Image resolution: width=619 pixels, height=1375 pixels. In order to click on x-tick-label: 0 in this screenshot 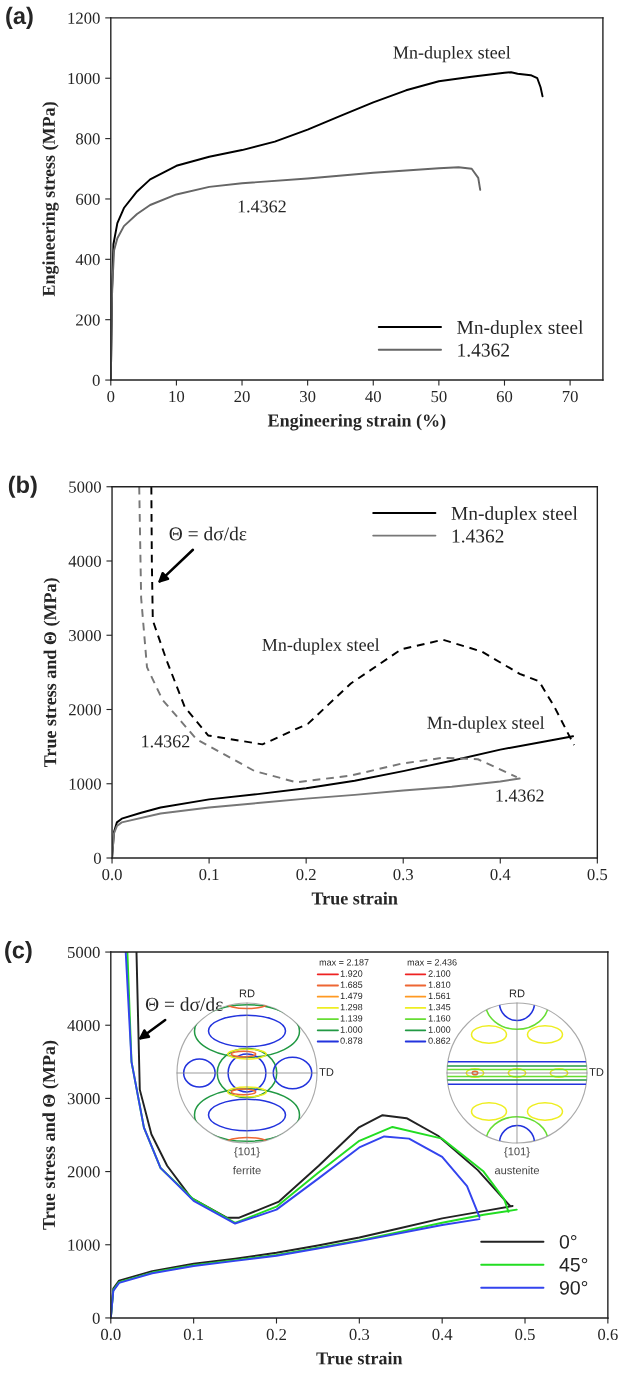, I will do `click(111, 396)`.